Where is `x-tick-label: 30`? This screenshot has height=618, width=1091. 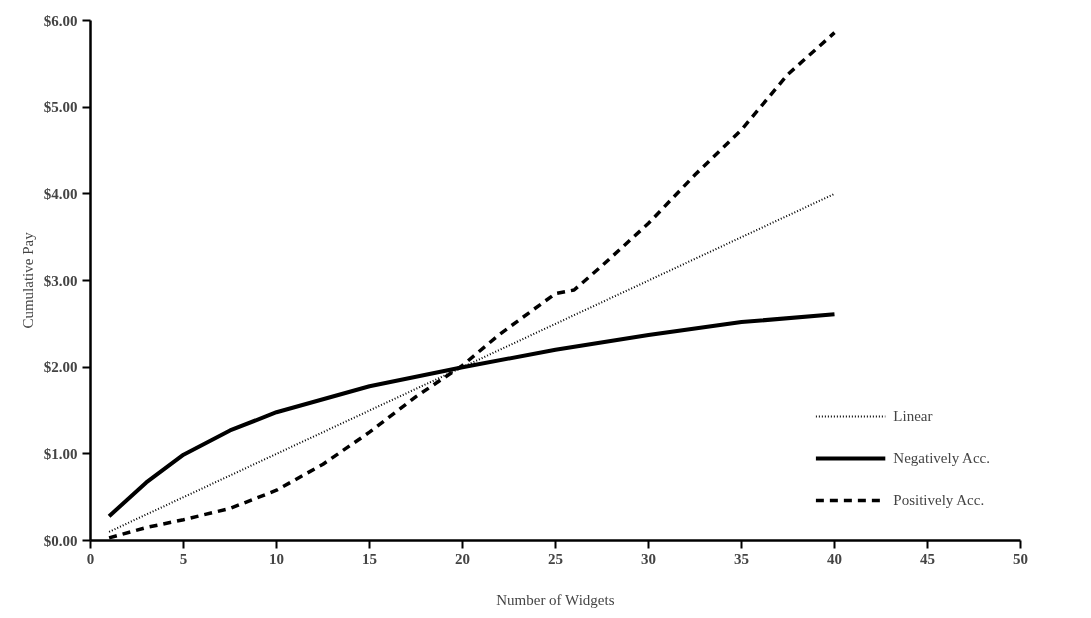
x-tick-label: 30 is located at coordinates (648, 558).